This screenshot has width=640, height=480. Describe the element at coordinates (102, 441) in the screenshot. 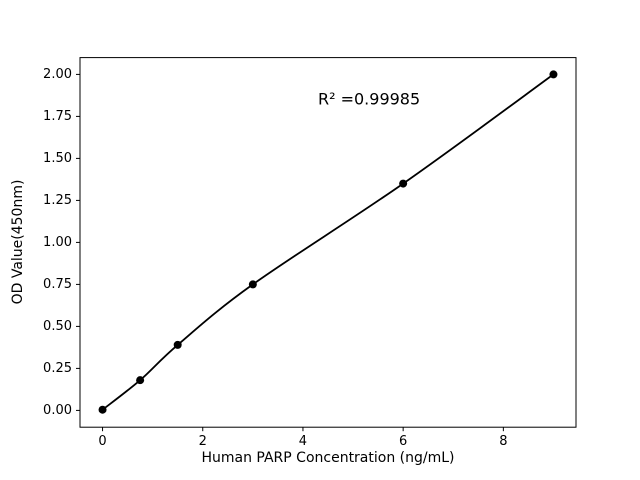

I see `x-tick-label: 0` at that location.